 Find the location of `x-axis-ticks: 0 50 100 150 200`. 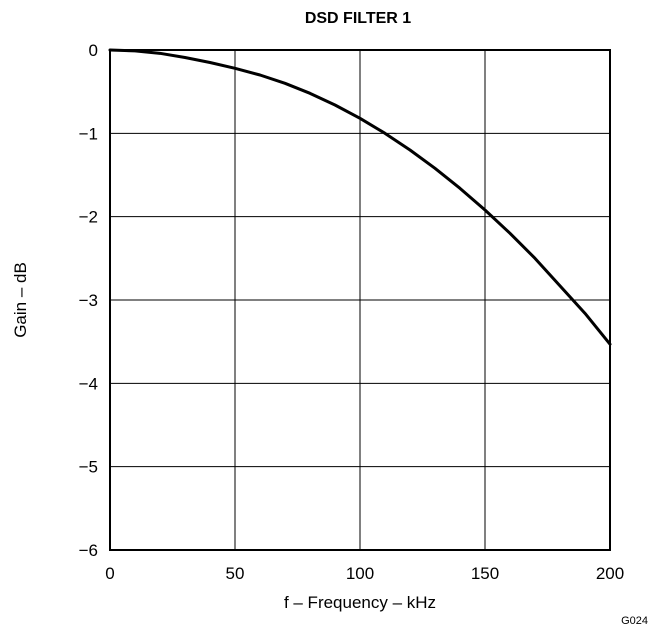

x-axis-ticks: 0 50 100 150 200 is located at coordinates (364, 573).